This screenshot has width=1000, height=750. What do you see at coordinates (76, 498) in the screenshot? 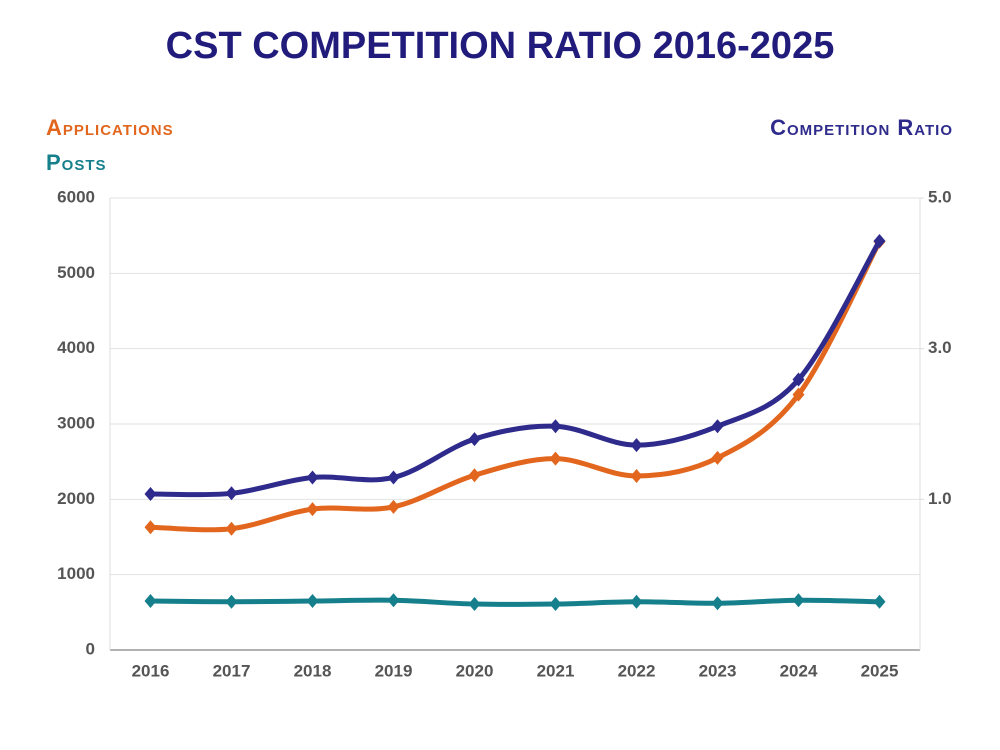
I see `y-tick-label: 2000` at bounding box center [76, 498].